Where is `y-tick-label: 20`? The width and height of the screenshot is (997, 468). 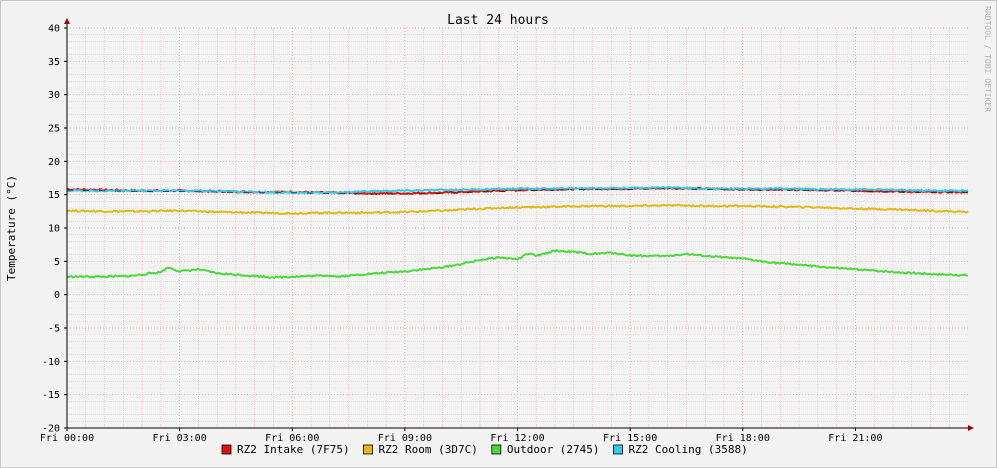 y-tick-label: 20 is located at coordinates (54, 162).